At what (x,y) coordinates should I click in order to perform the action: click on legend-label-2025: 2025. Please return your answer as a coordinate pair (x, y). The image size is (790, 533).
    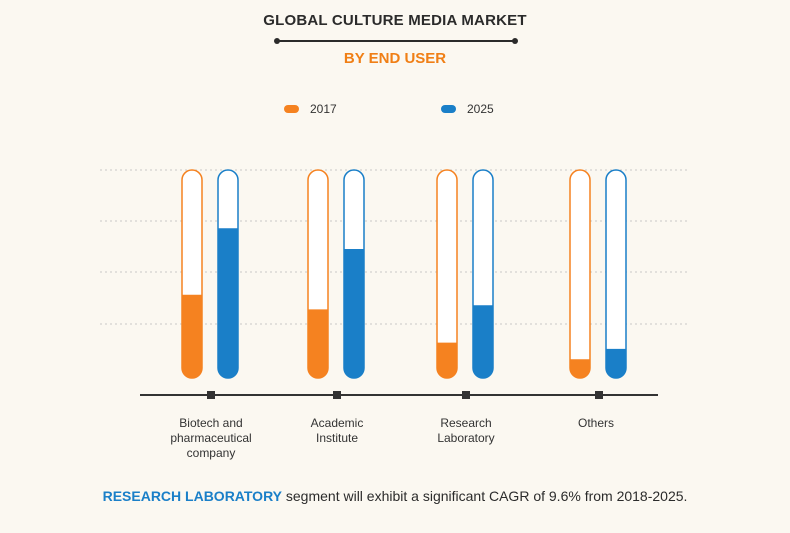
    Looking at the image, I should click on (480, 109).